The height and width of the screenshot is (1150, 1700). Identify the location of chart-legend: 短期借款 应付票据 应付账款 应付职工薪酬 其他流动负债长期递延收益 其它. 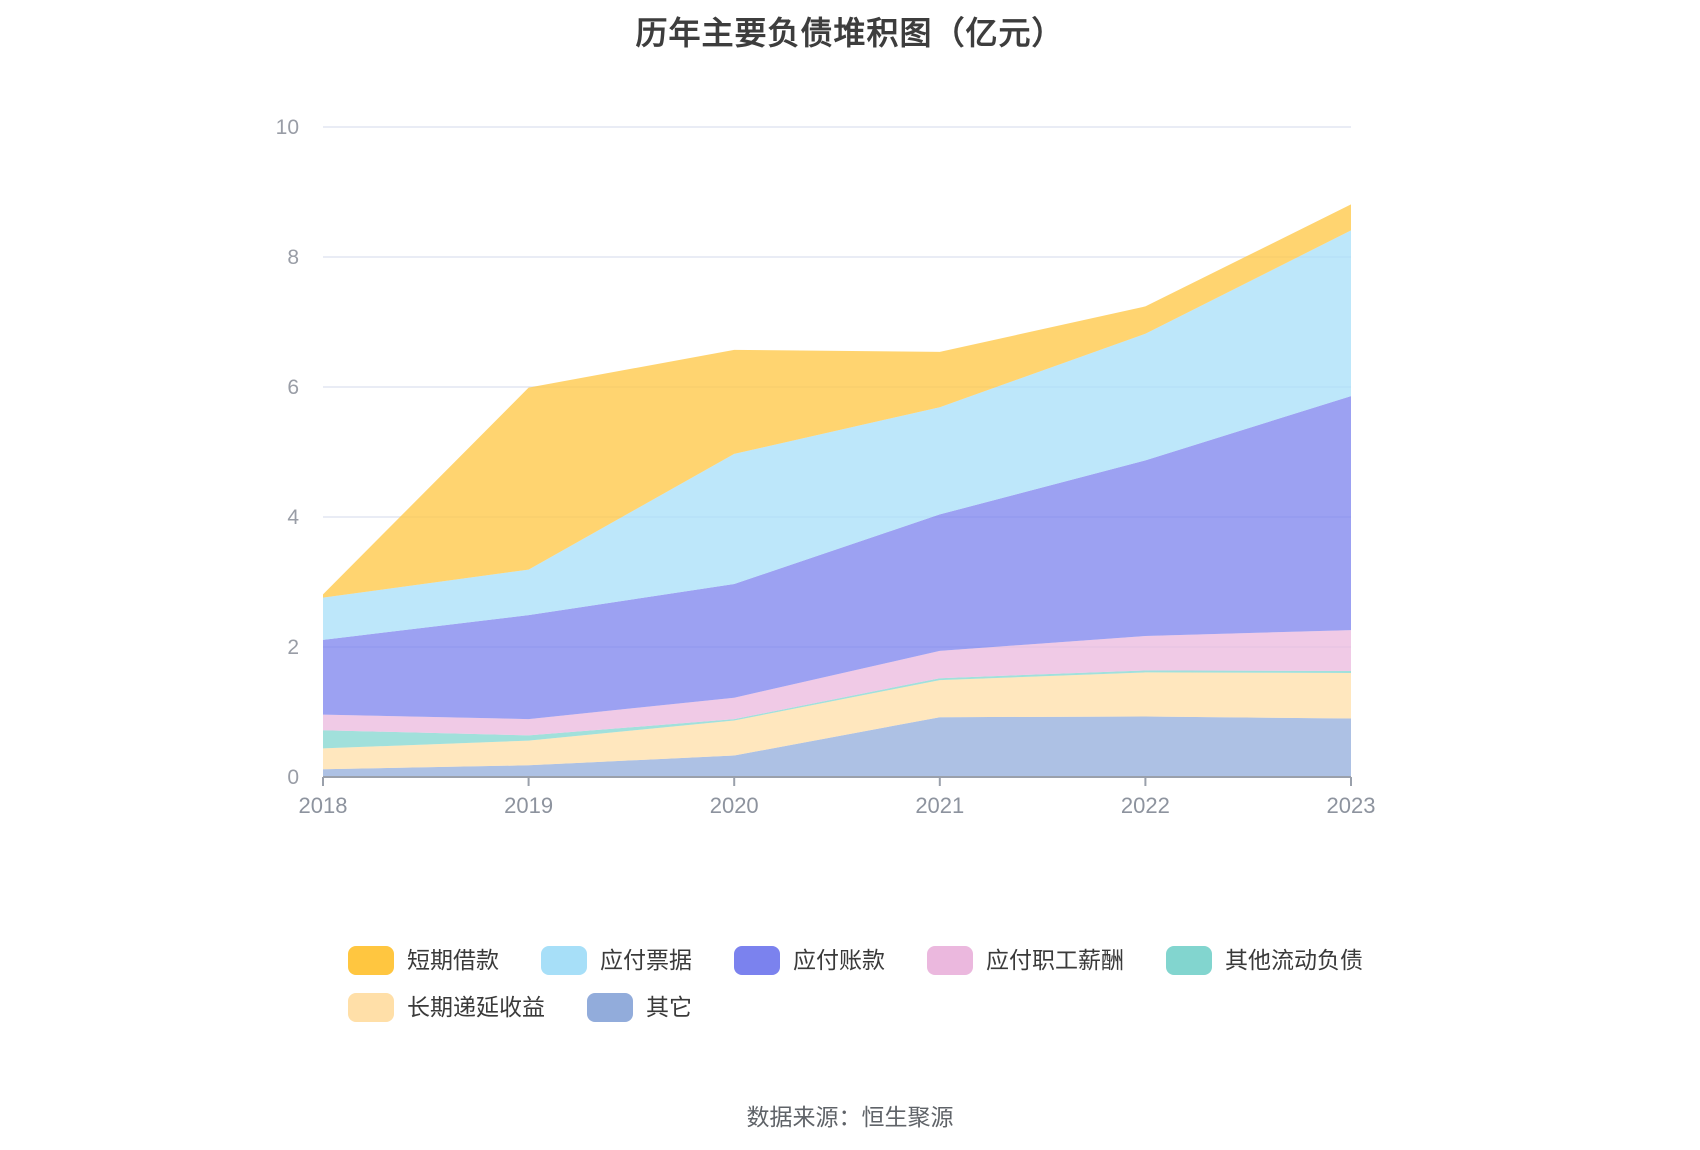
(855, 984).